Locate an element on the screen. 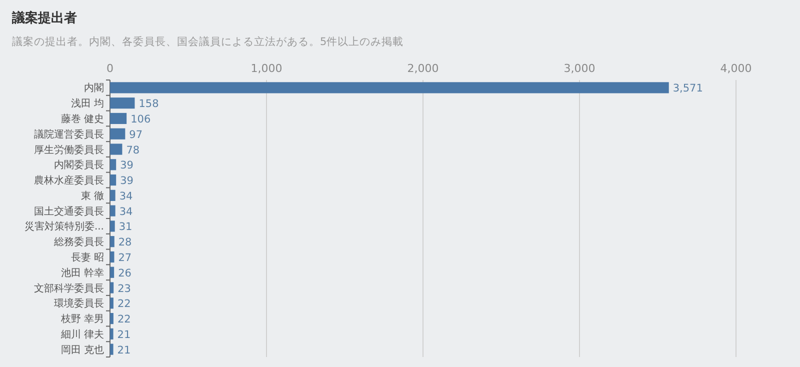 The image size is (800, 367). y-tick-label: 長妻 昭 is located at coordinates (87, 257).